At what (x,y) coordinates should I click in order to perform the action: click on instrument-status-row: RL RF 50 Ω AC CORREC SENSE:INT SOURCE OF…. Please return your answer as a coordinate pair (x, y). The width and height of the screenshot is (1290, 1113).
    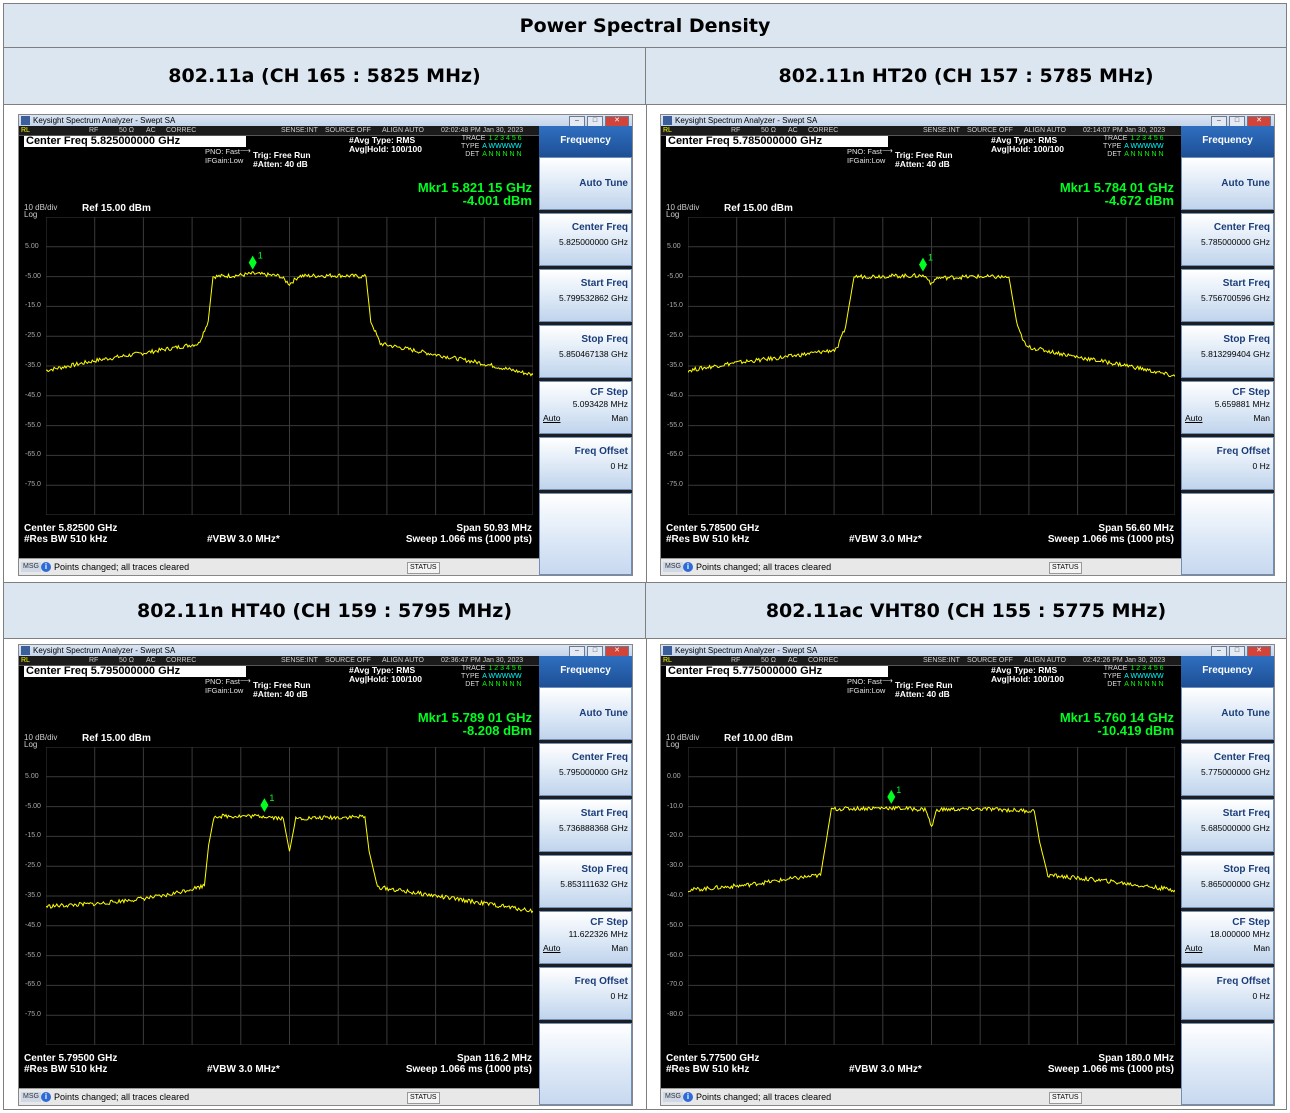
    Looking at the image, I should click on (921, 131).